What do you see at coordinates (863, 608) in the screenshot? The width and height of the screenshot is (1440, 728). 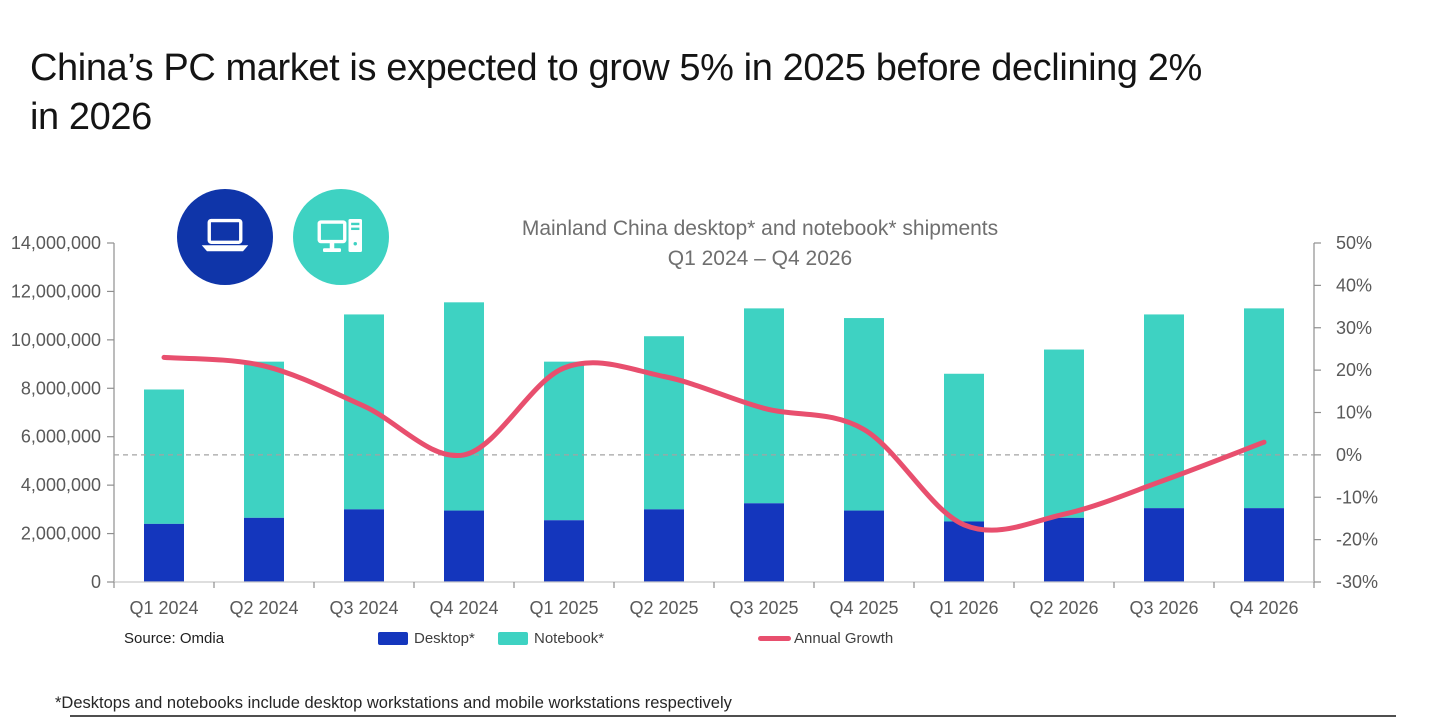 I see `x-axis-category-label: Q4 2025` at bounding box center [863, 608].